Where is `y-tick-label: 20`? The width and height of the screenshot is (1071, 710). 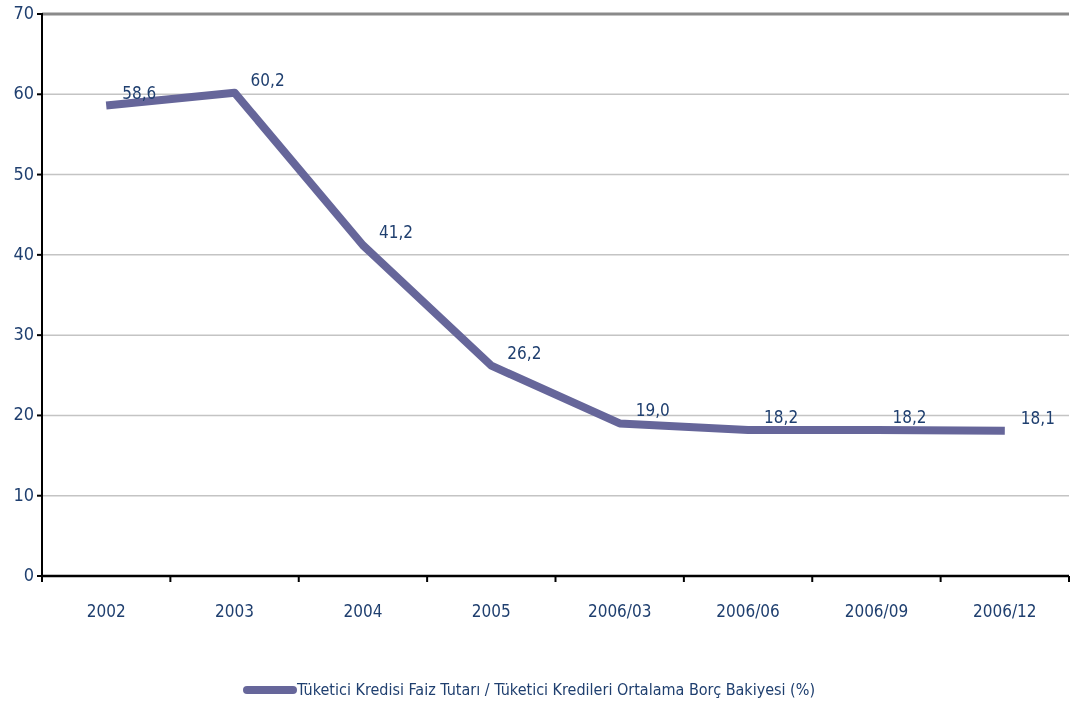
y-tick-label: 20 is located at coordinates (23, 414).